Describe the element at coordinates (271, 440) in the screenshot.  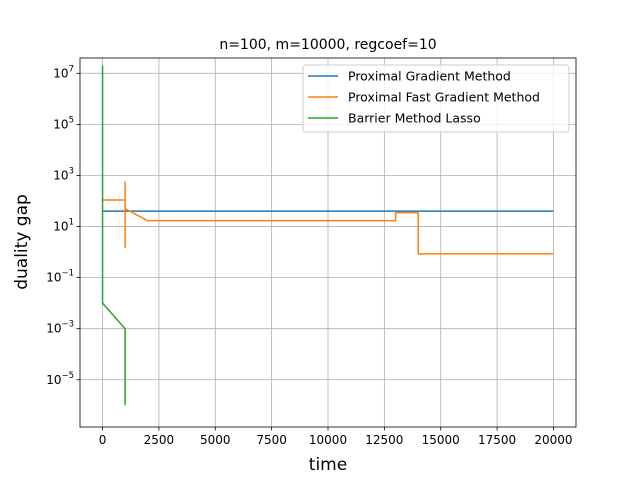
I see `x-tick-label: 7500` at that location.